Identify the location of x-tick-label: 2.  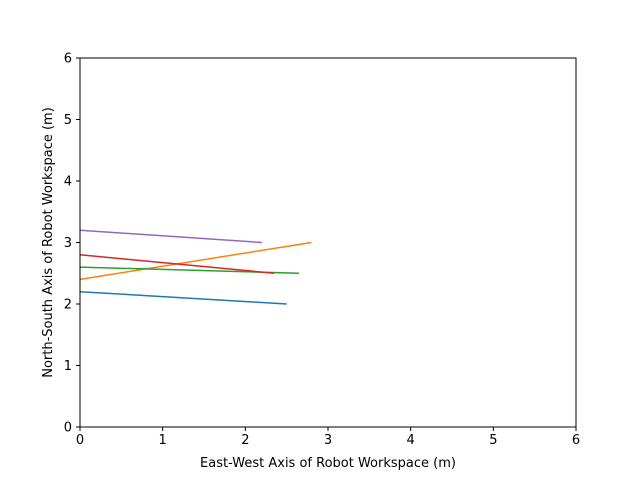
(245, 440).